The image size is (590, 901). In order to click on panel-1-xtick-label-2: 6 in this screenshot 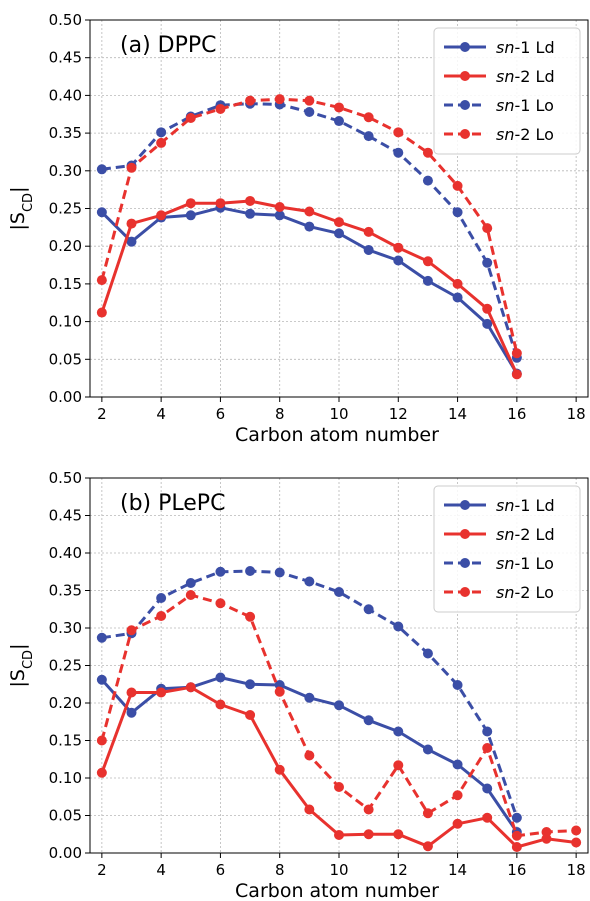, I will do `click(221, 414)`.